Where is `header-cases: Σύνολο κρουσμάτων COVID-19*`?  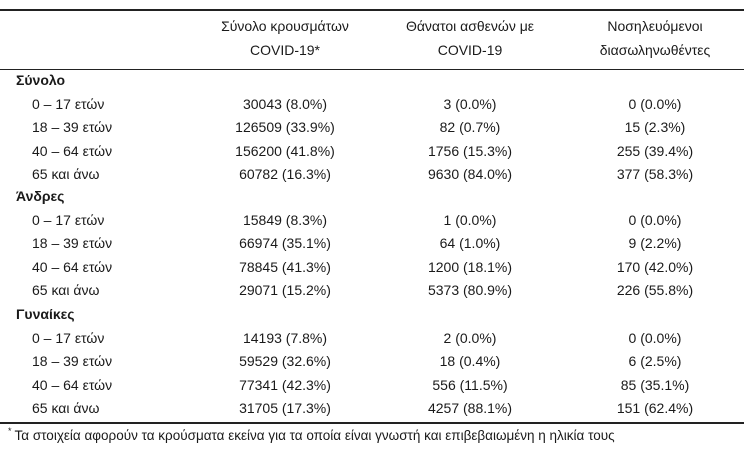 header-cases: Σύνολο κρουσμάτων COVID-19* is located at coordinates (285, 38).